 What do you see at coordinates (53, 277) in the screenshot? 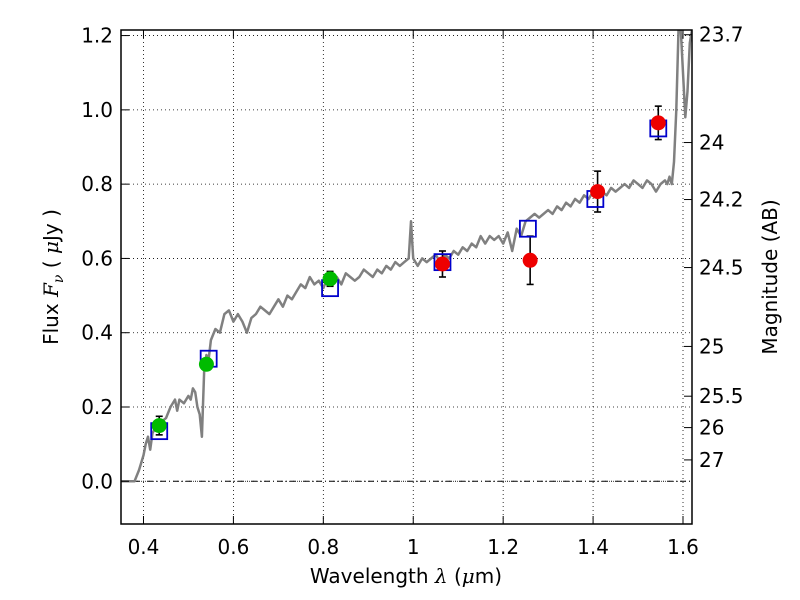
I see `y-axis-label: Flux Fν ( μJy )` at bounding box center [53, 277].